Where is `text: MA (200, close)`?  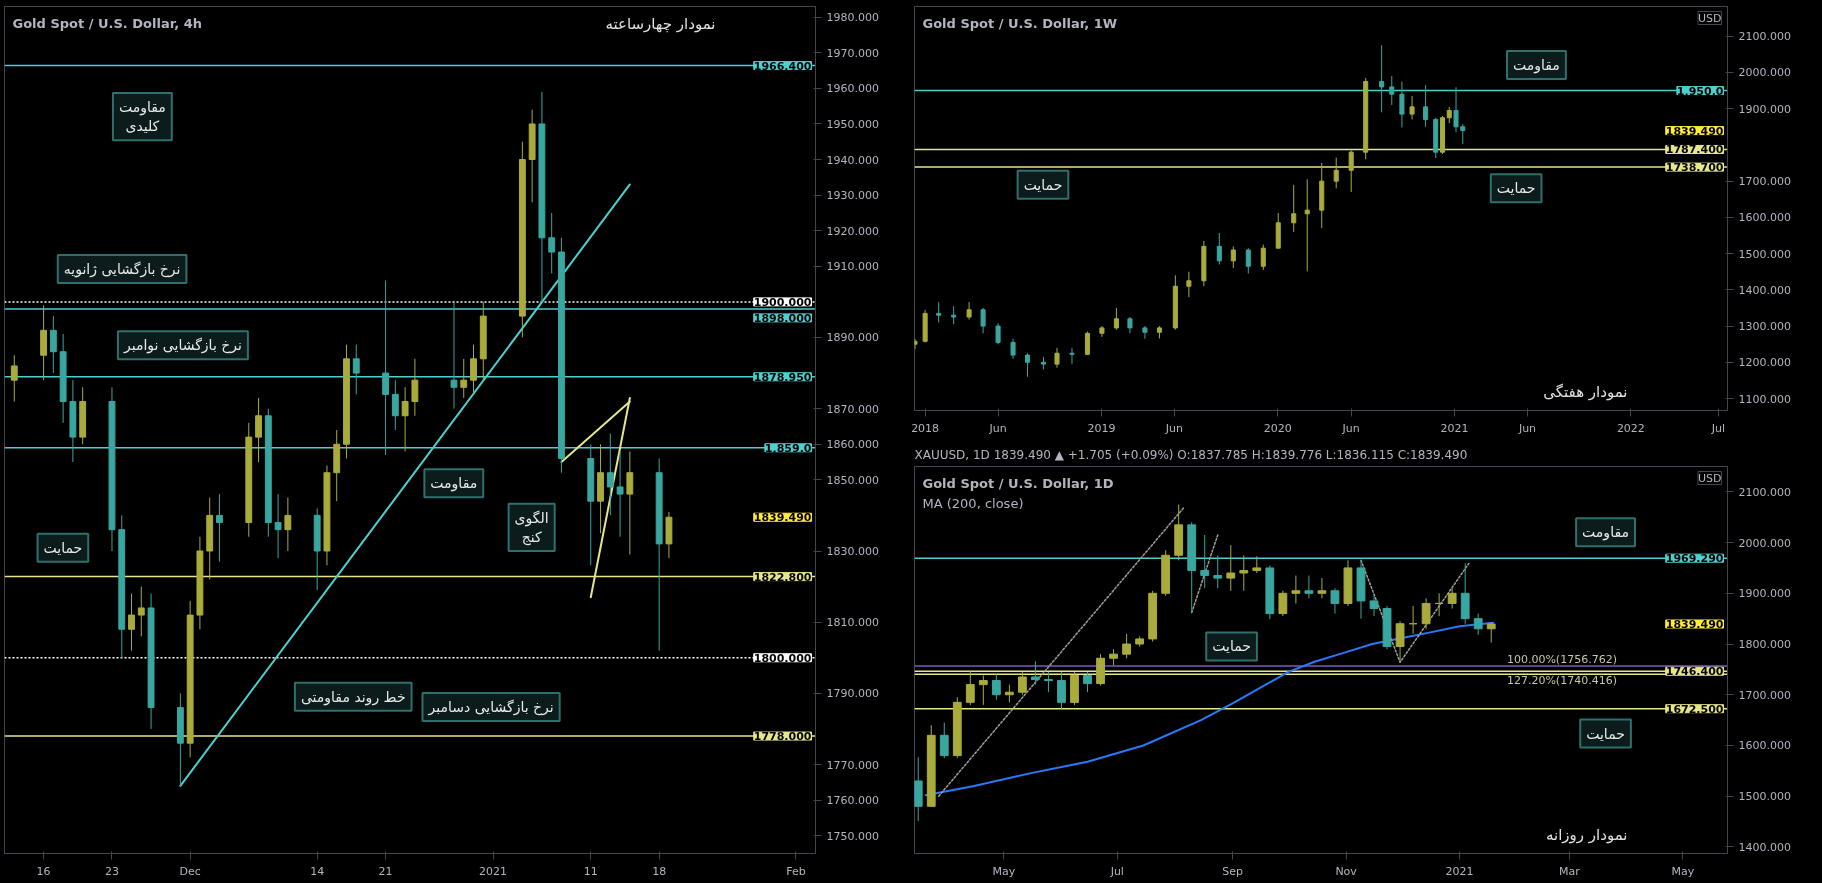 text: MA (200, close) is located at coordinates (973, 503).